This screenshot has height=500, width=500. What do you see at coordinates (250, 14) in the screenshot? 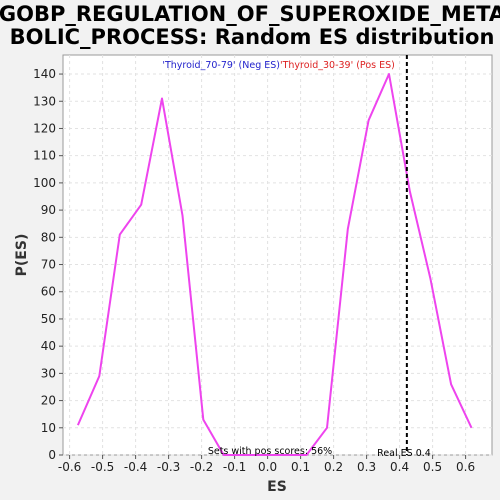
I see `chart-title-line-1: GOBP_REGULATION_OF_SUPEROXIDE_META` at bounding box center [250, 14].